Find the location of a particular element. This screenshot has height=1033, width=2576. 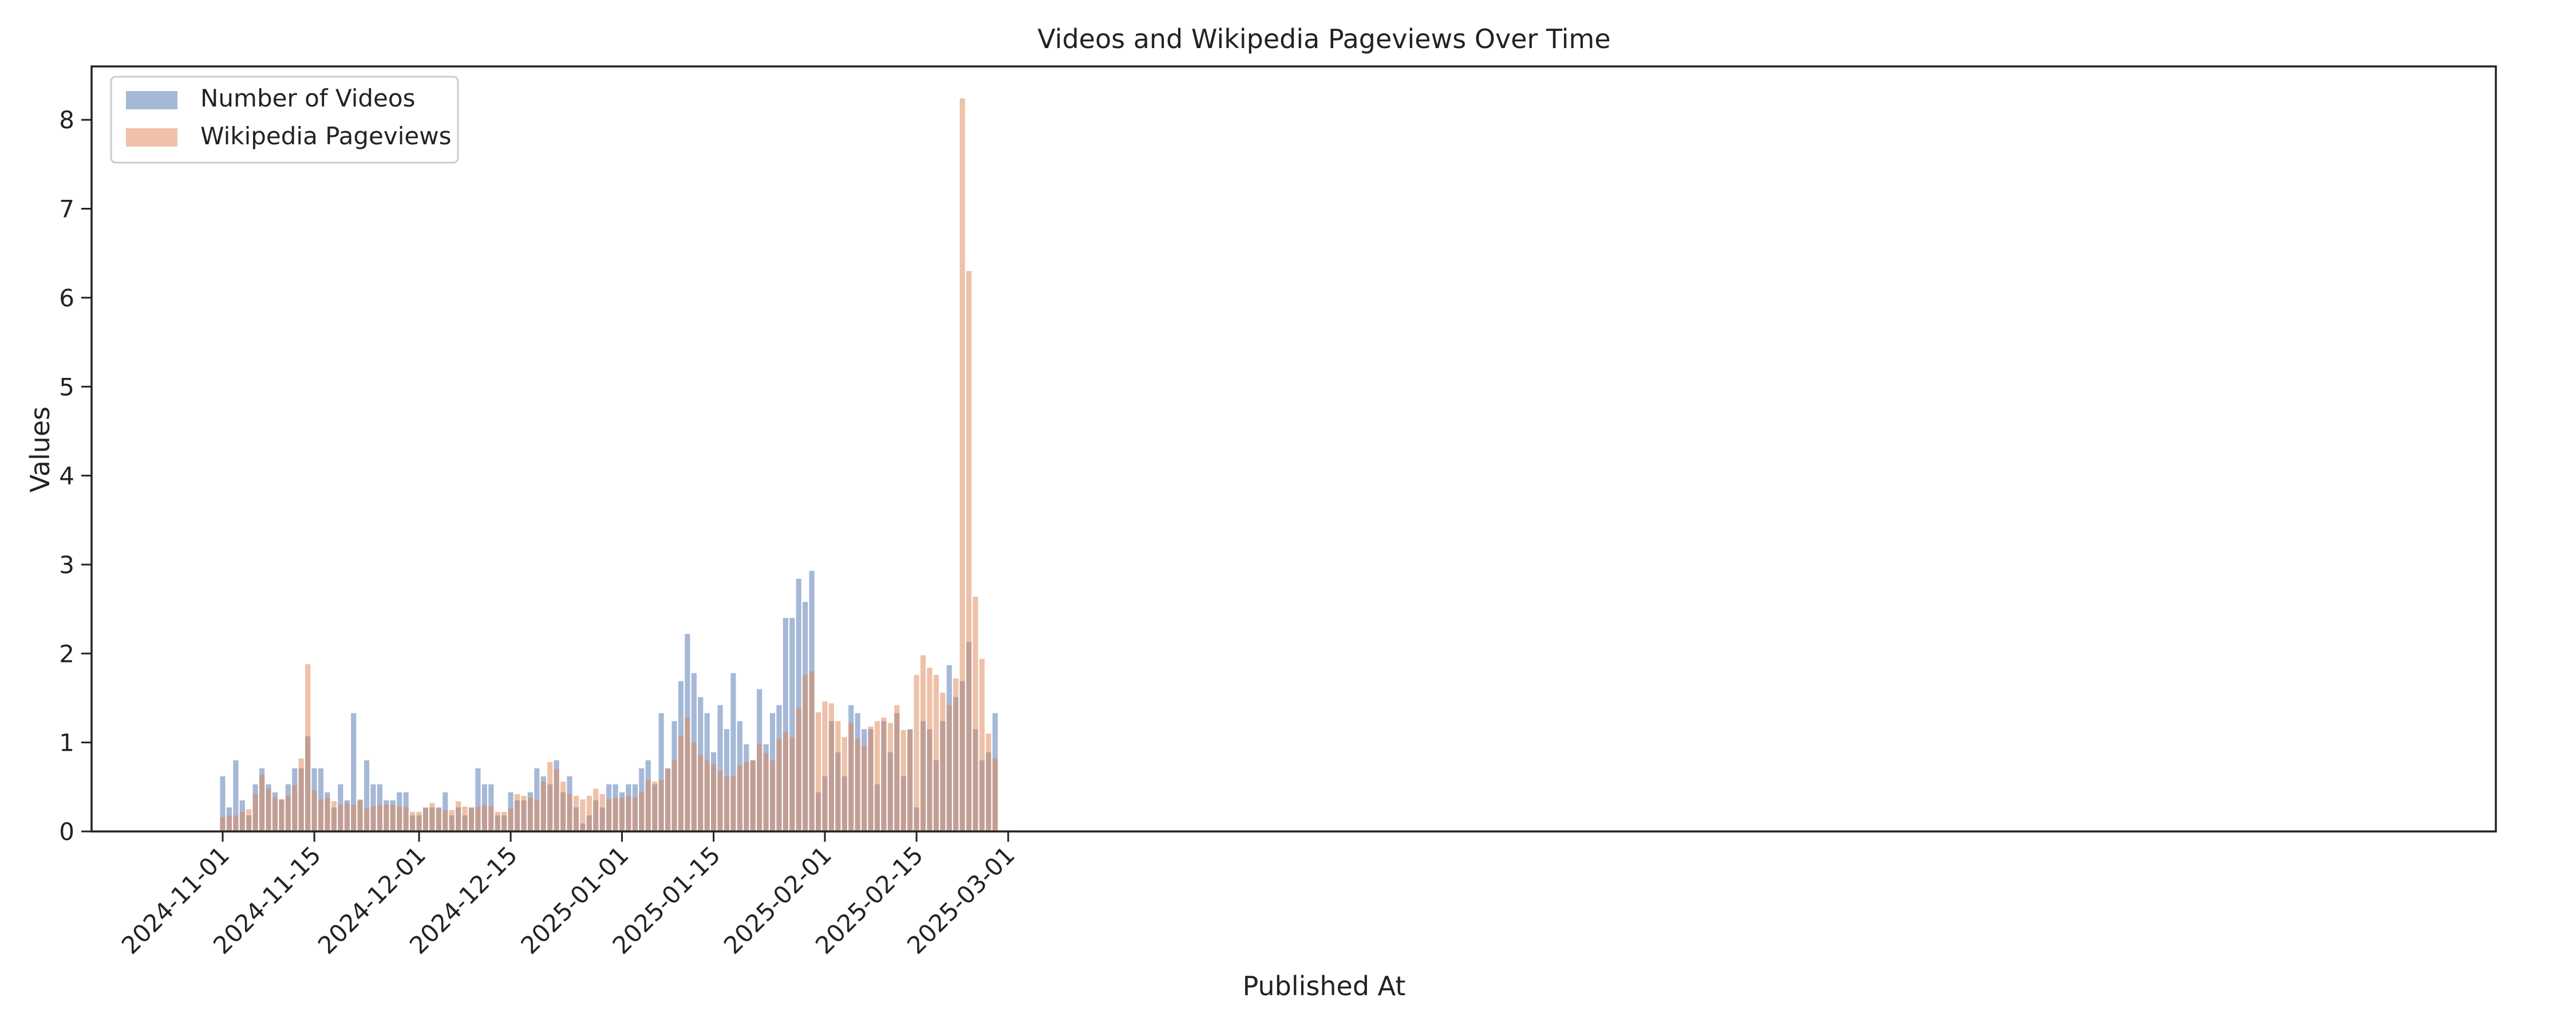

legend-swatch-videos is located at coordinates (151, 100).